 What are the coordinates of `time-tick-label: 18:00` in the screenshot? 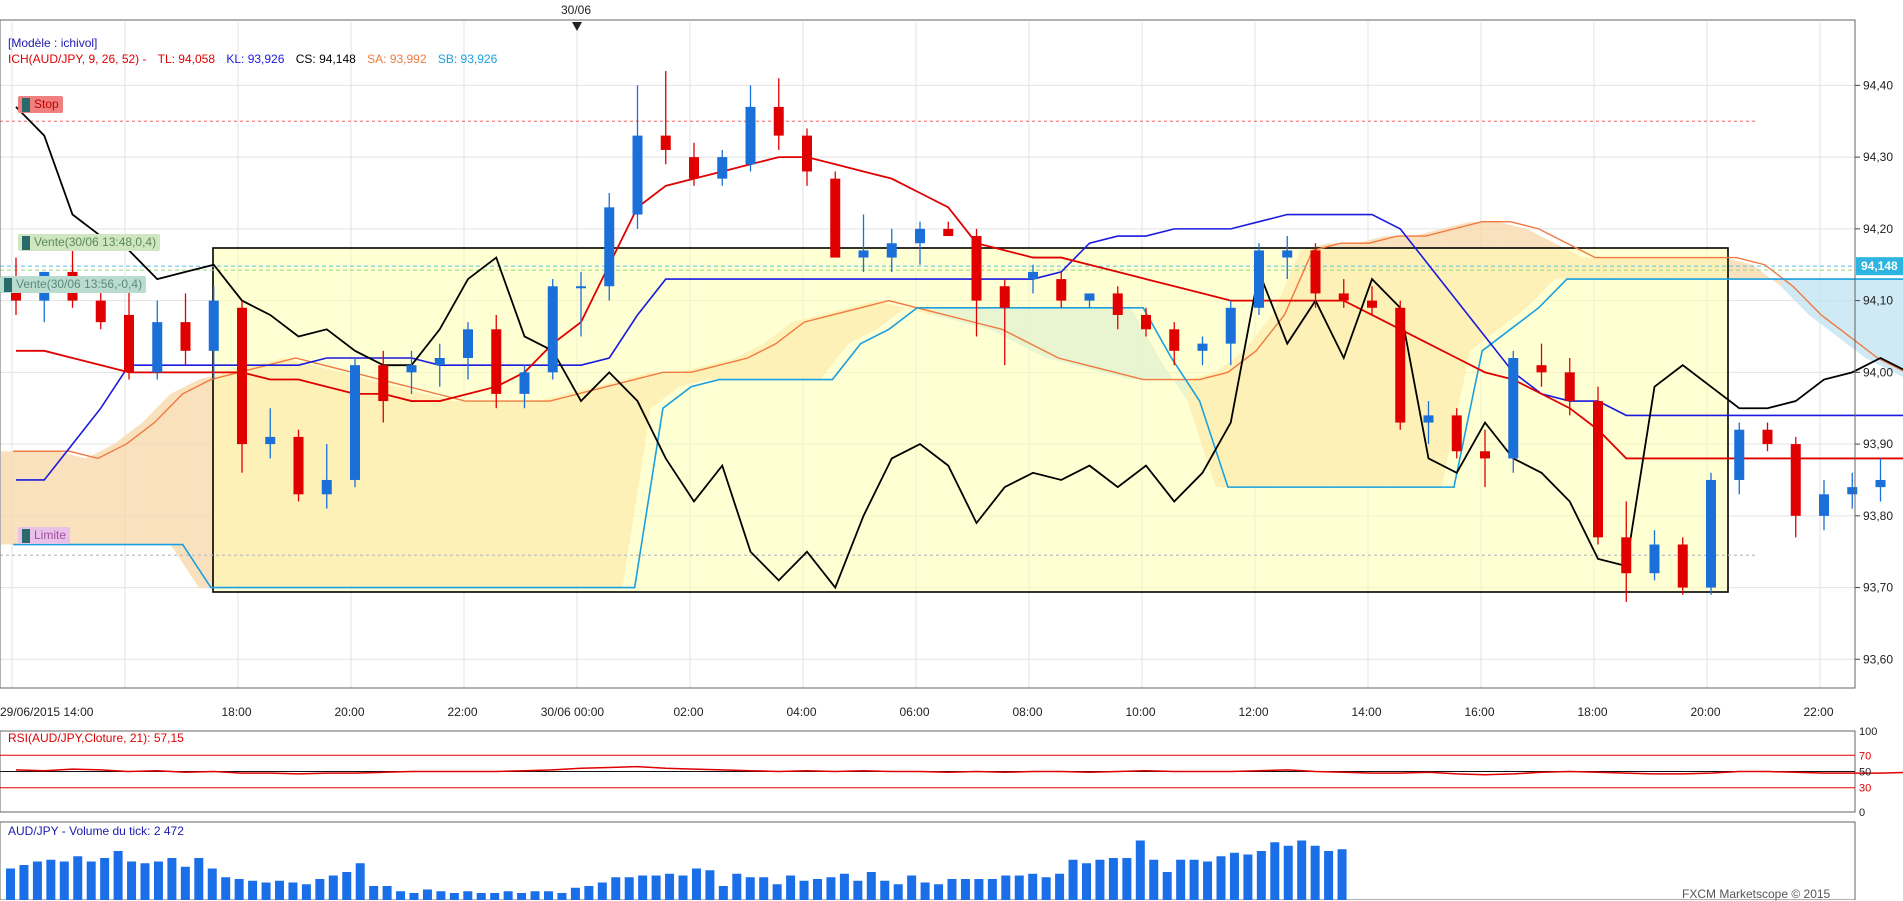 It's located at (237, 712).